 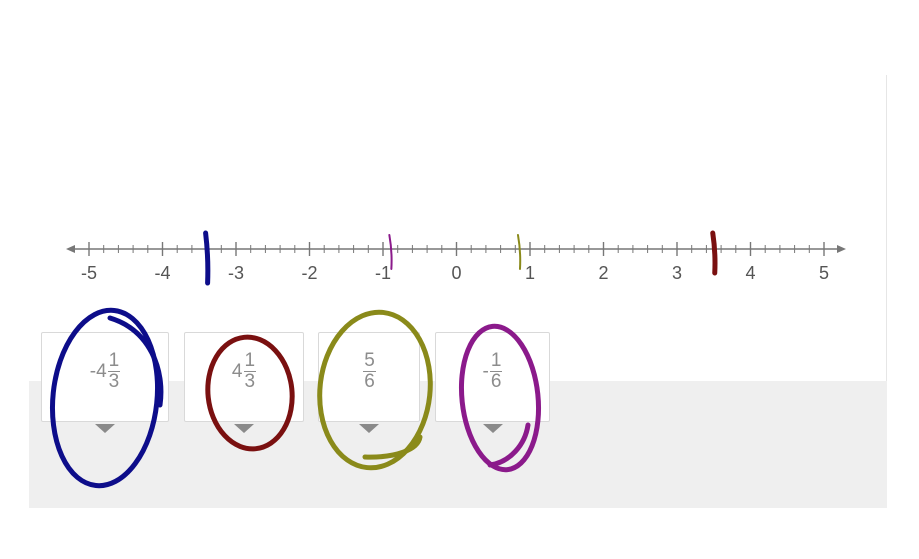 I want to click on tick-label: -2, so click(x=309, y=273).